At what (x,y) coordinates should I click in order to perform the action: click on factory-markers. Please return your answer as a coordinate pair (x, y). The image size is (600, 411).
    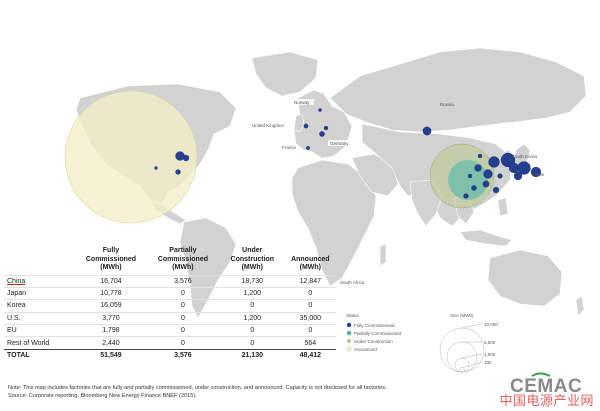
    Looking at the image, I should click on (348, 153).